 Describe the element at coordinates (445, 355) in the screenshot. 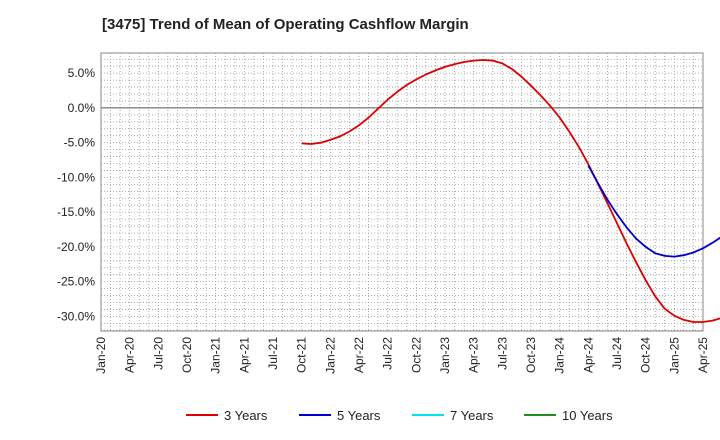

I see `x-tick-label: Jan-23` at that location.